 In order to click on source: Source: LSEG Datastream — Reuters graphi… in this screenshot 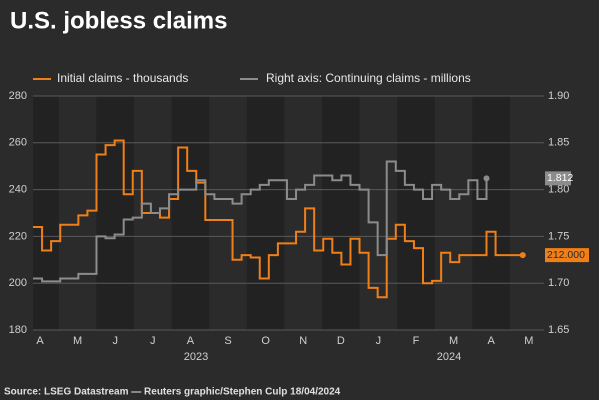, I will do `click(172, 392)`.